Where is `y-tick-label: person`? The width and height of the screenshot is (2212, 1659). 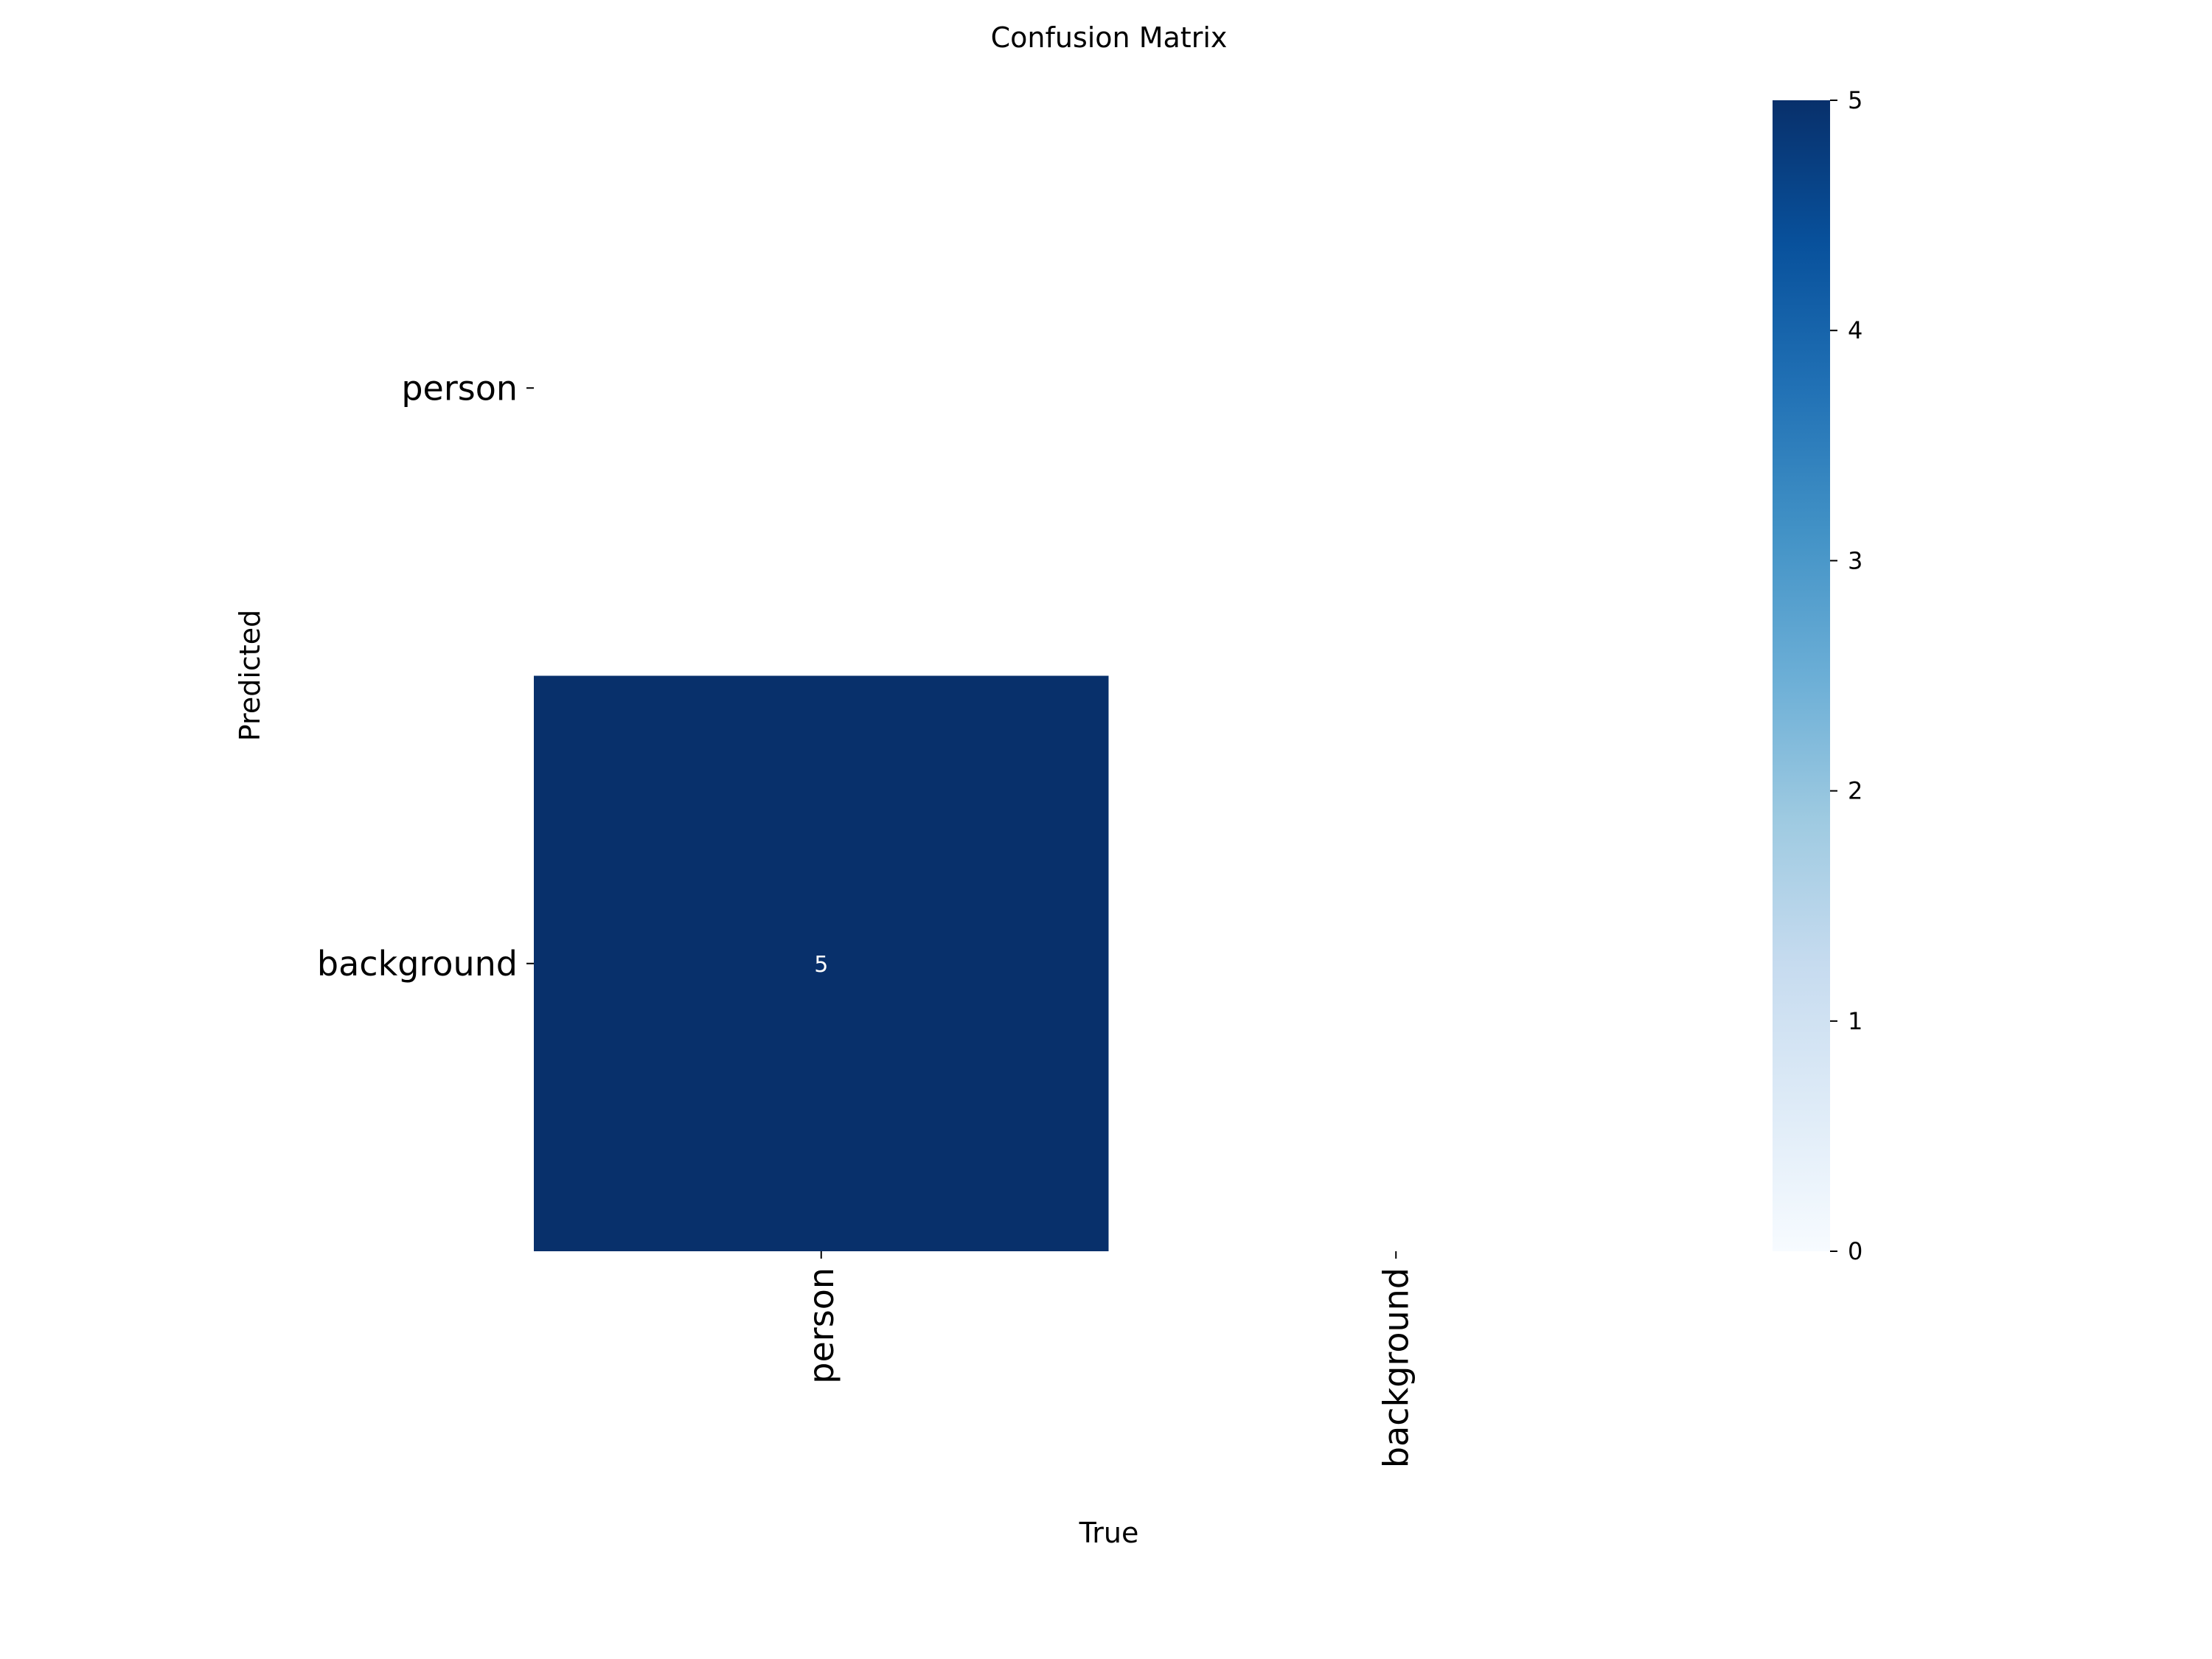
y-tick-label: person is located at coordinates (459, 388).